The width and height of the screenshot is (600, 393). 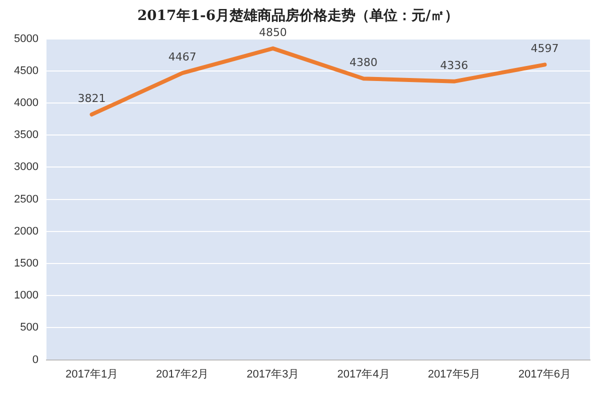 What do you see at coordinates (26, 167) in the screenshot?
I see `y-tick-label: 3000` at bounding box center [26, 167].